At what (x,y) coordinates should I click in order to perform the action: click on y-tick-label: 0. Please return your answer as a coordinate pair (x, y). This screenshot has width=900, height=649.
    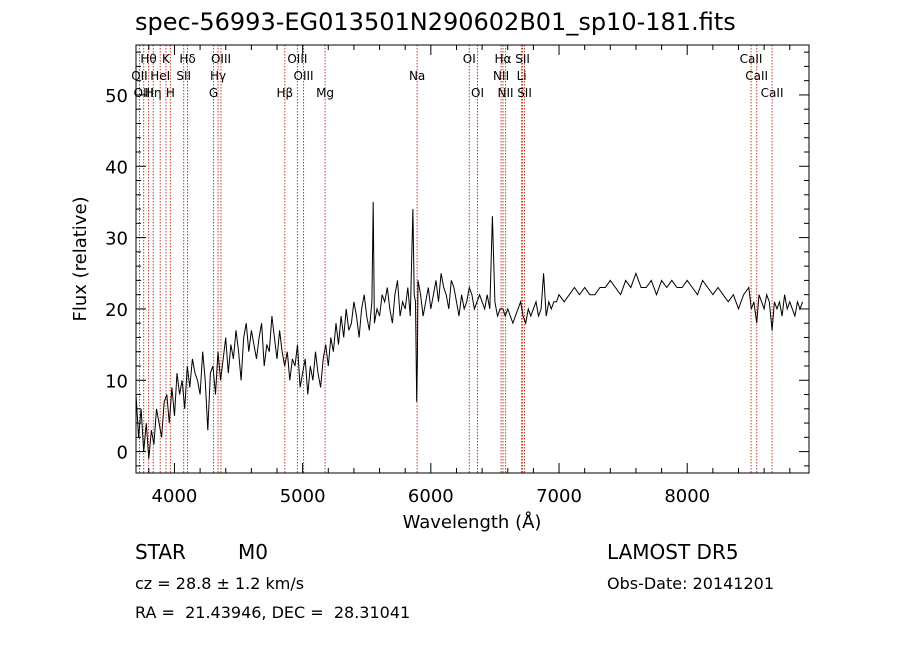
    Looking at the image, I should click on (122, 453).